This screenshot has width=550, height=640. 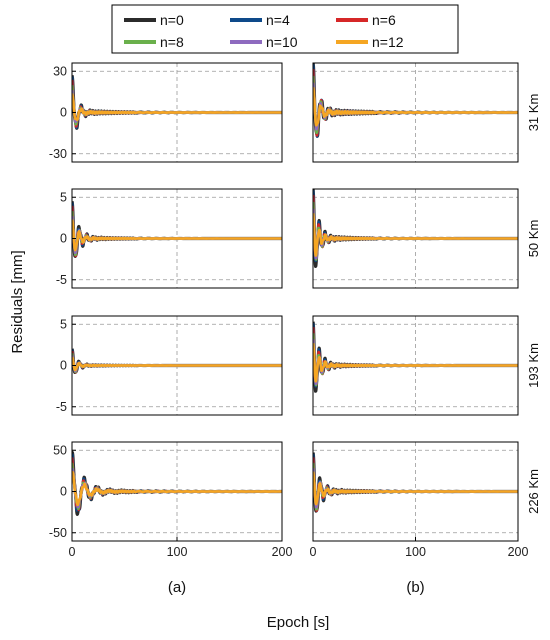 What do you see at coordinates (58, 533) in the screenshot?
I see `y-tick-label: -50` at bounding box center [58, 533].